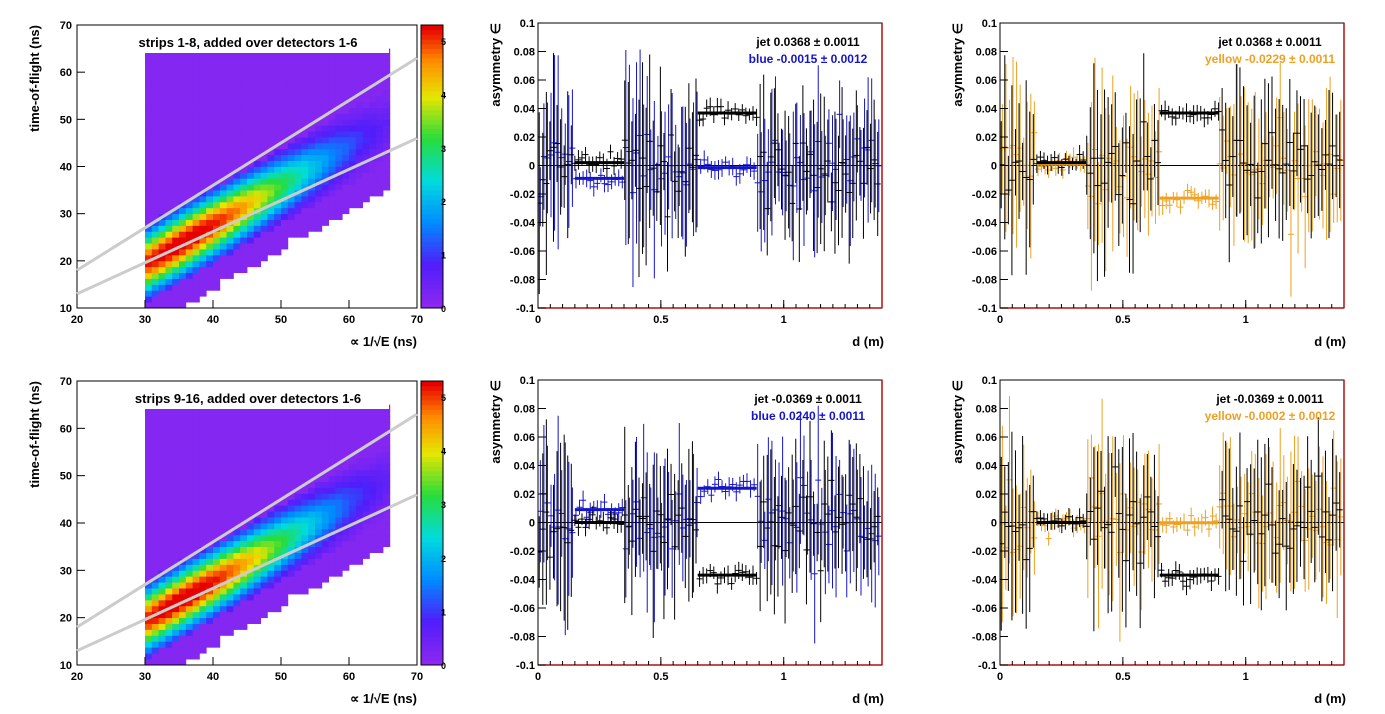 The width and height of the screenshot is (1385, 714). What do you see at coordinates (1000, 320) in the screenshot?
I see `x-tick-label: 0` at bounding box center [1000, 320].